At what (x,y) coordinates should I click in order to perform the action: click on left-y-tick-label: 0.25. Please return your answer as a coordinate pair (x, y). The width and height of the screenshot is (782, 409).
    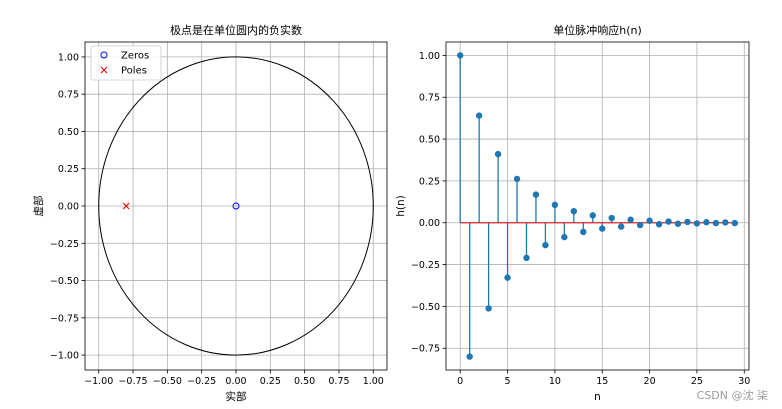
    Looking at the image, I should click on (68, 169).